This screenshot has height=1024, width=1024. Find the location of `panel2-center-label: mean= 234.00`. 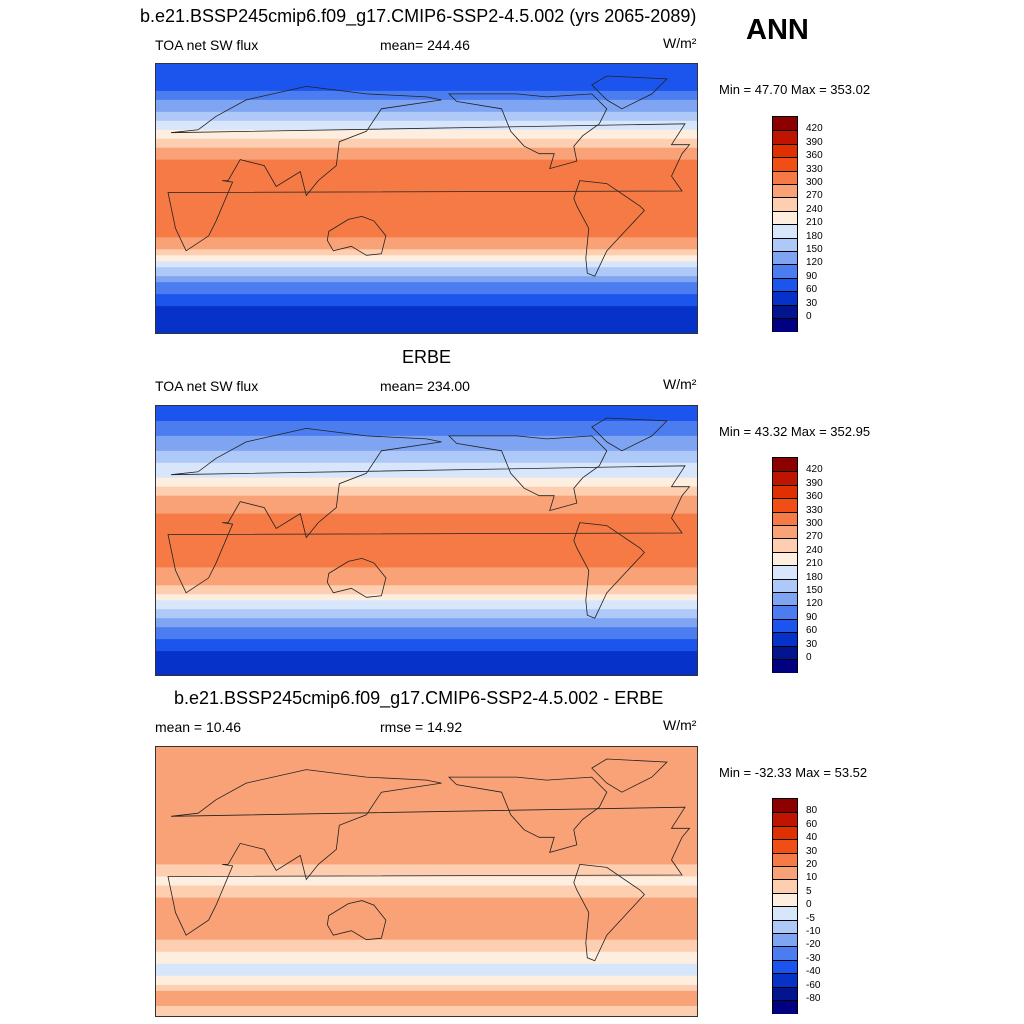

panel2-center-label: mean= 234.00 is located at coordinates (425, 386).